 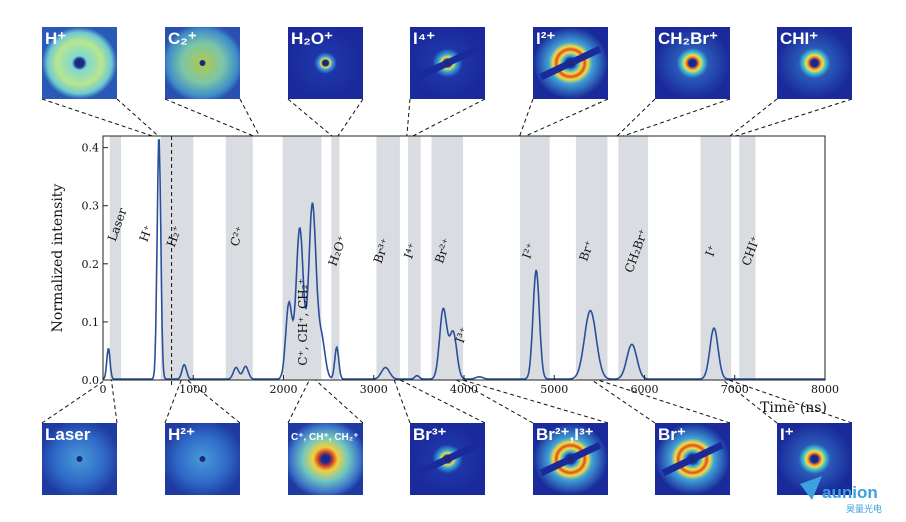 What do you see at coordinates (850, 492) in the screenshot?
I see `watermark-text: aunion` at bounding box center [850, 492].